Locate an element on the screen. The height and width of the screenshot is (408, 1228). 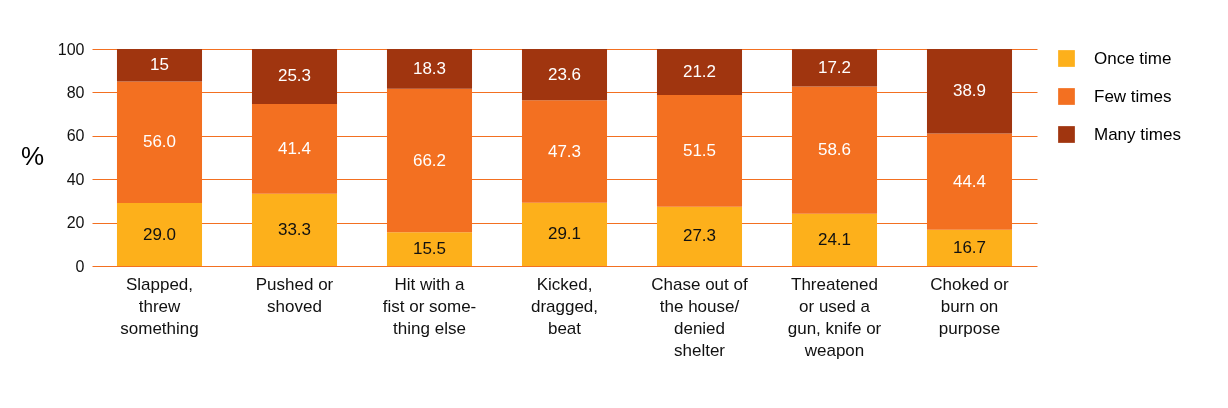
x-tick-label: Kicked, dragged, beat is located at coordinates (564, 306).